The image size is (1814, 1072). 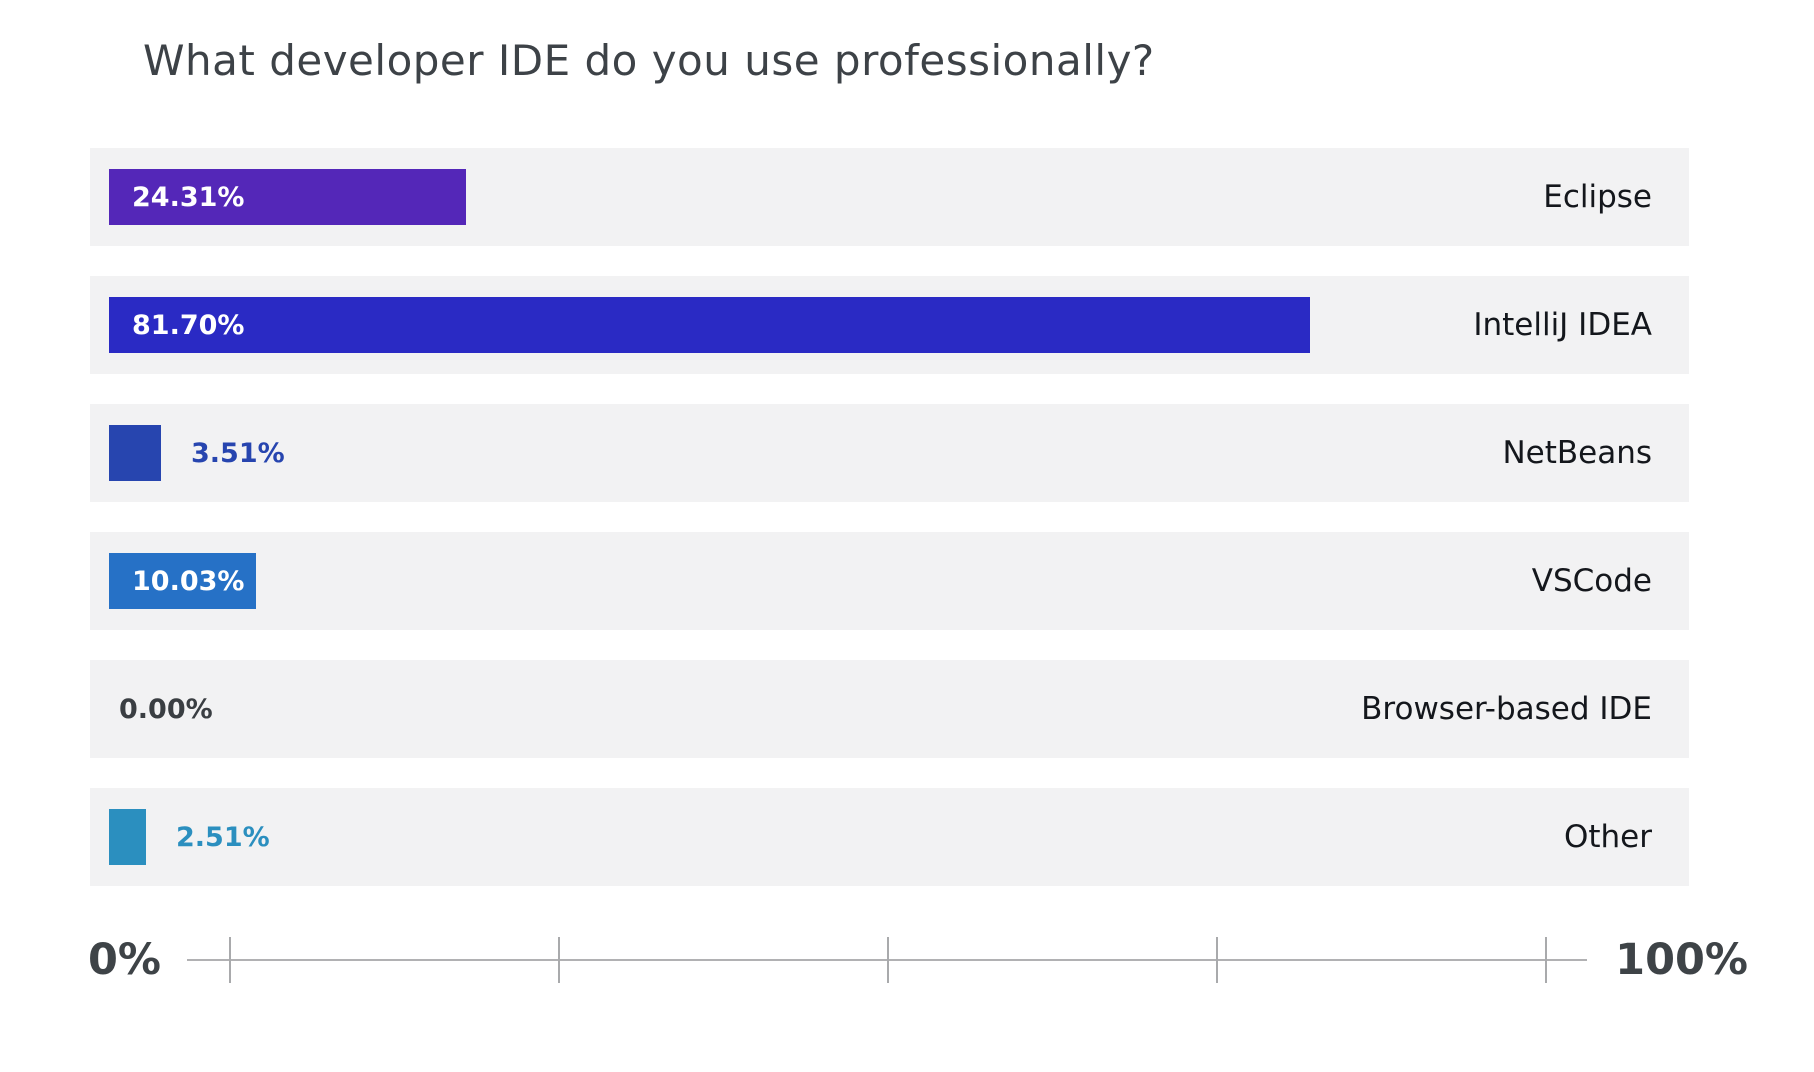 What do you see at coordinates (125, 960) in the screenshot?
I see `axis-min-label: 0%` at bounding box center [125, 960].